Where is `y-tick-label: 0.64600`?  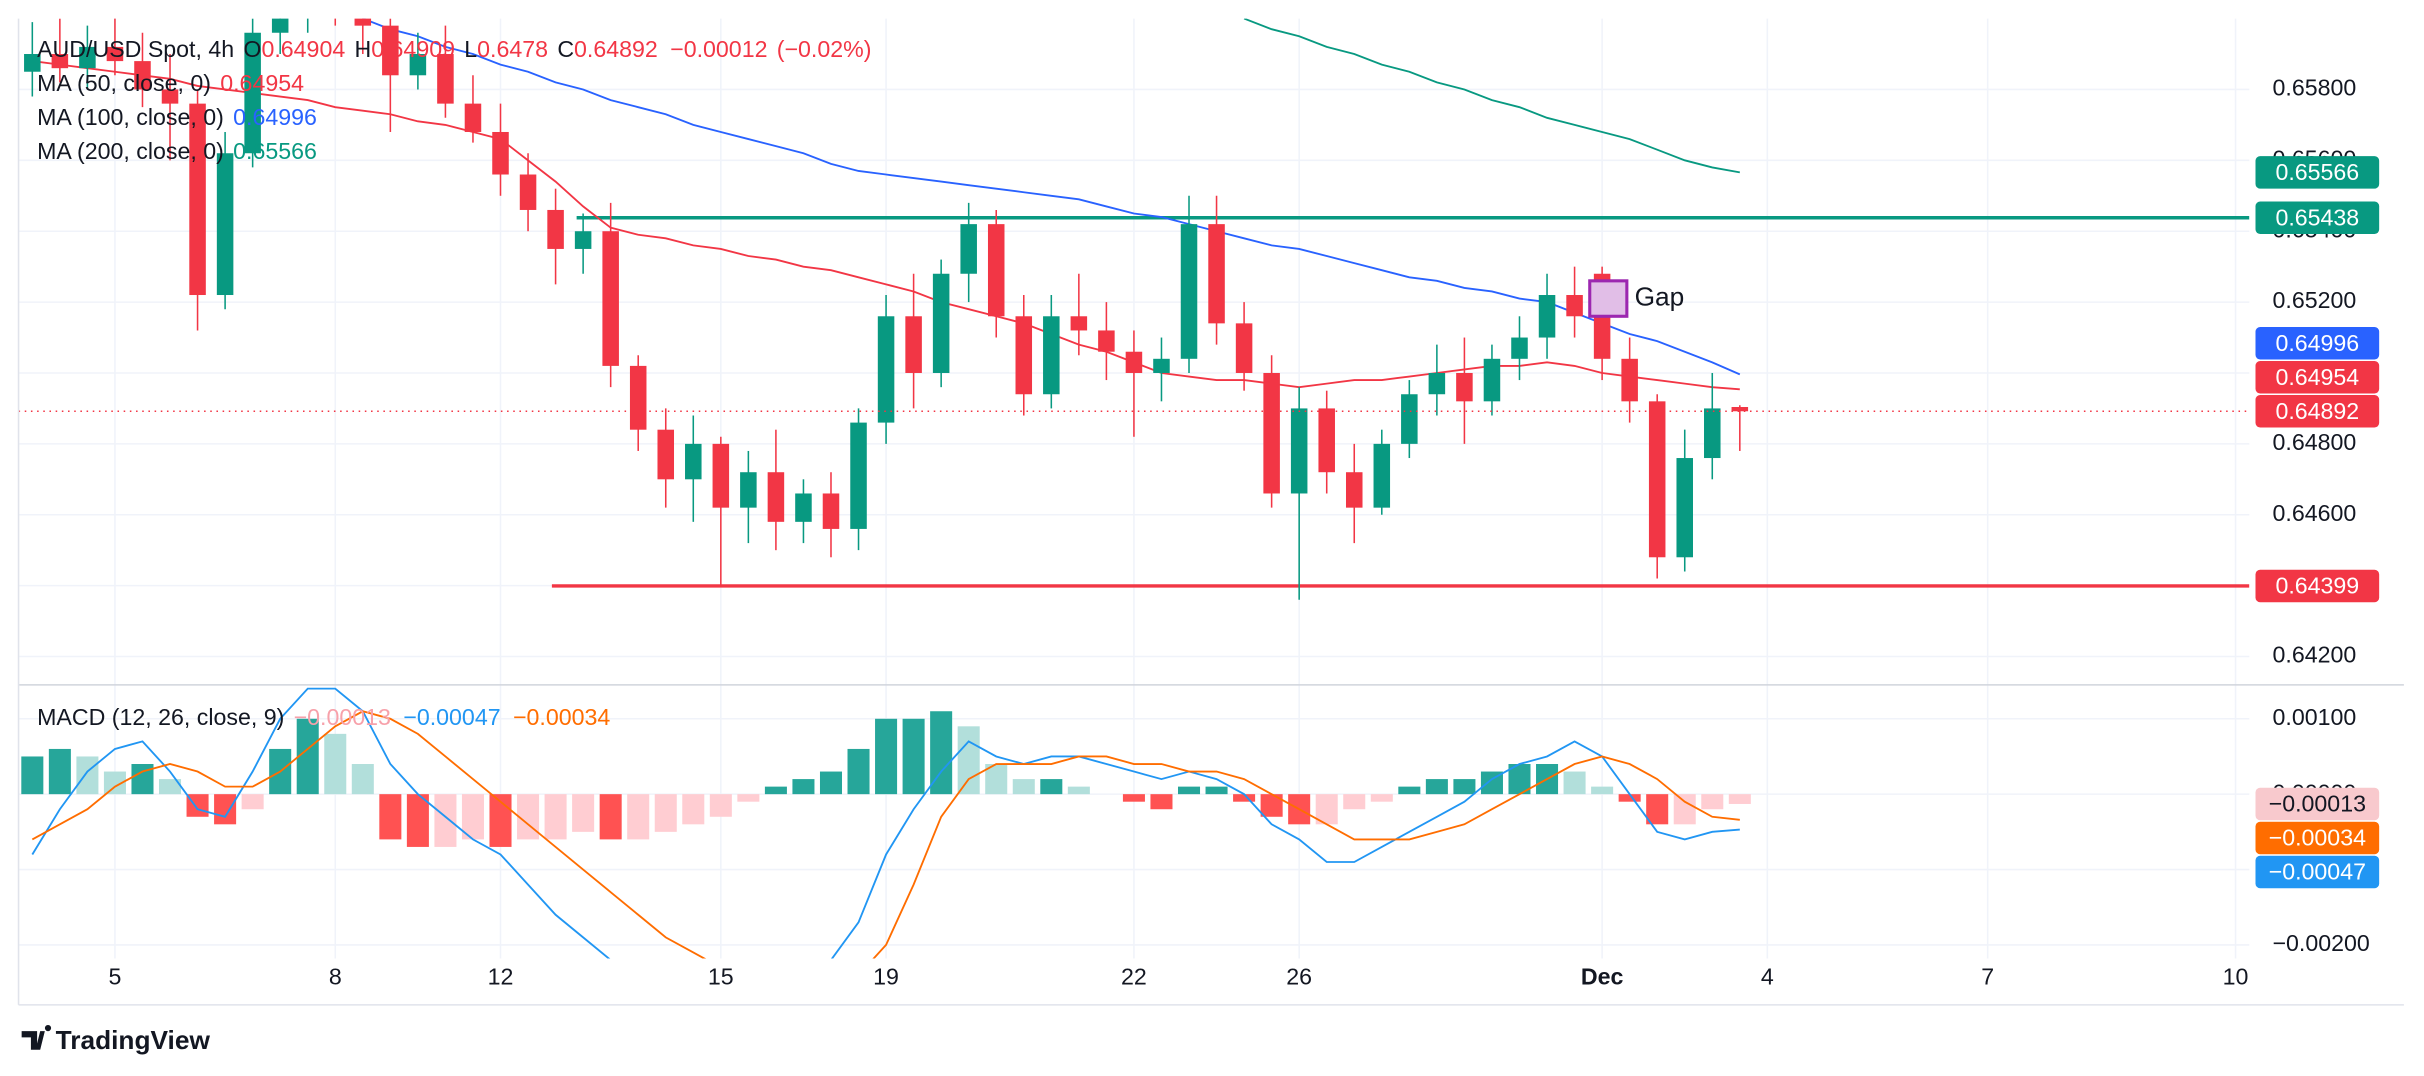 y-tick-label: 0.64600 is located at coordinates (2315, 513).